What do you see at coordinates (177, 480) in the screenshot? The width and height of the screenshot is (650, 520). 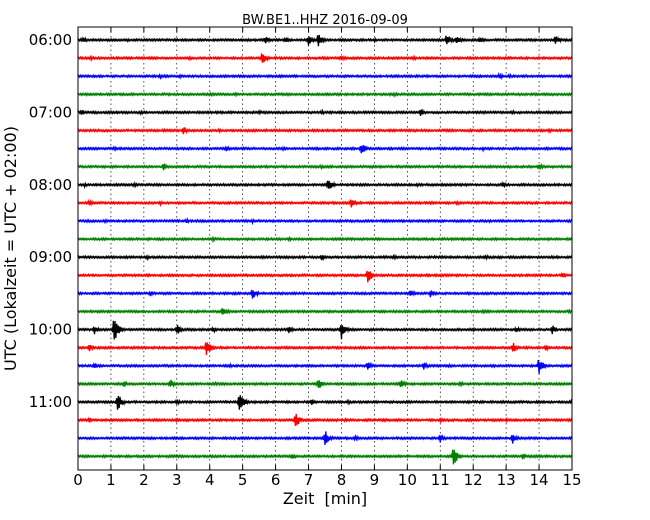 I see `x-tick-label: 3` at bounding box center [177, 480].